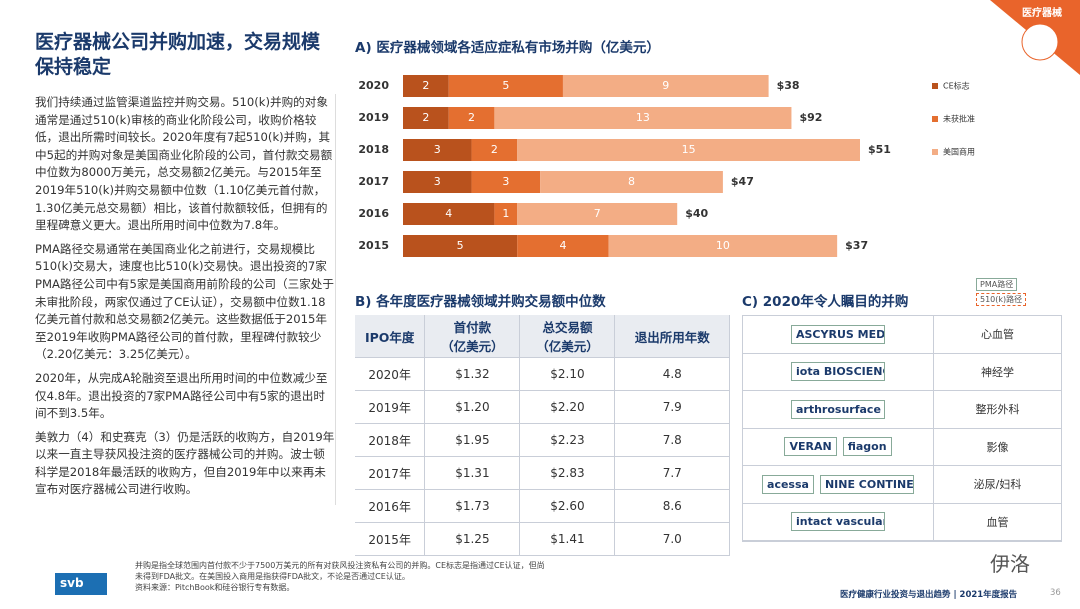  What do you see at coordinates (959, 119) in the screenshot?
I see `legend-label: 未获批准` at bounding box center [959, 119].